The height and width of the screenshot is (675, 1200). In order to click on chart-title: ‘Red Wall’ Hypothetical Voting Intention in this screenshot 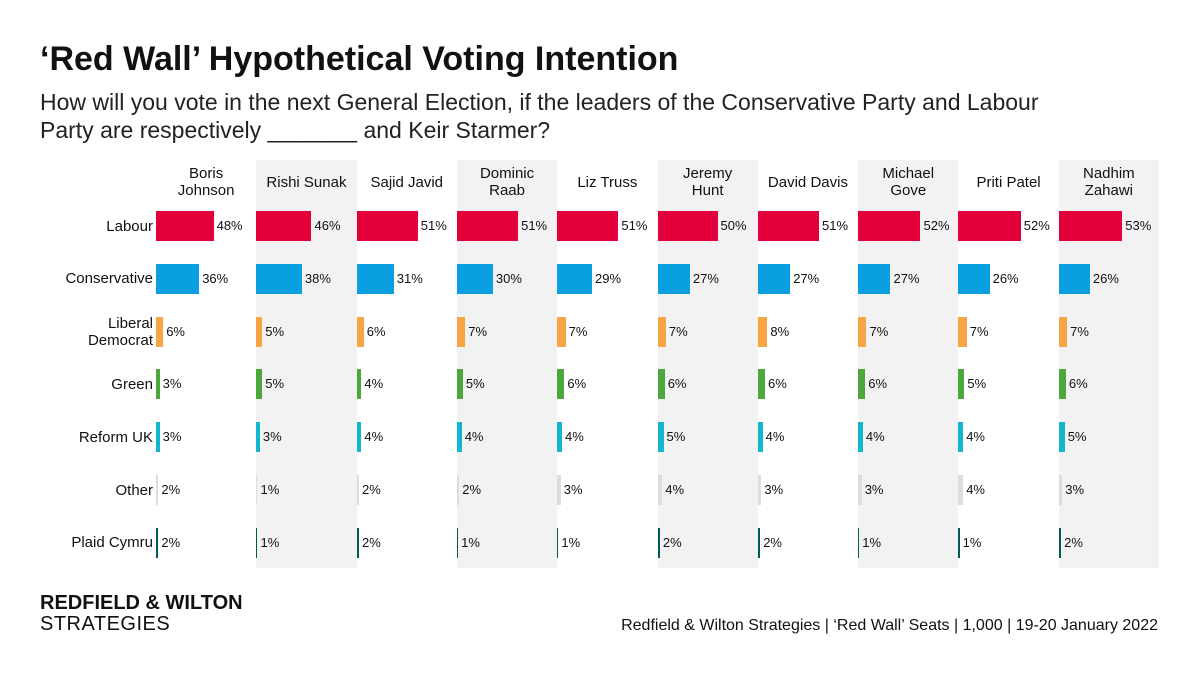, I will do `click(359, 59)`.